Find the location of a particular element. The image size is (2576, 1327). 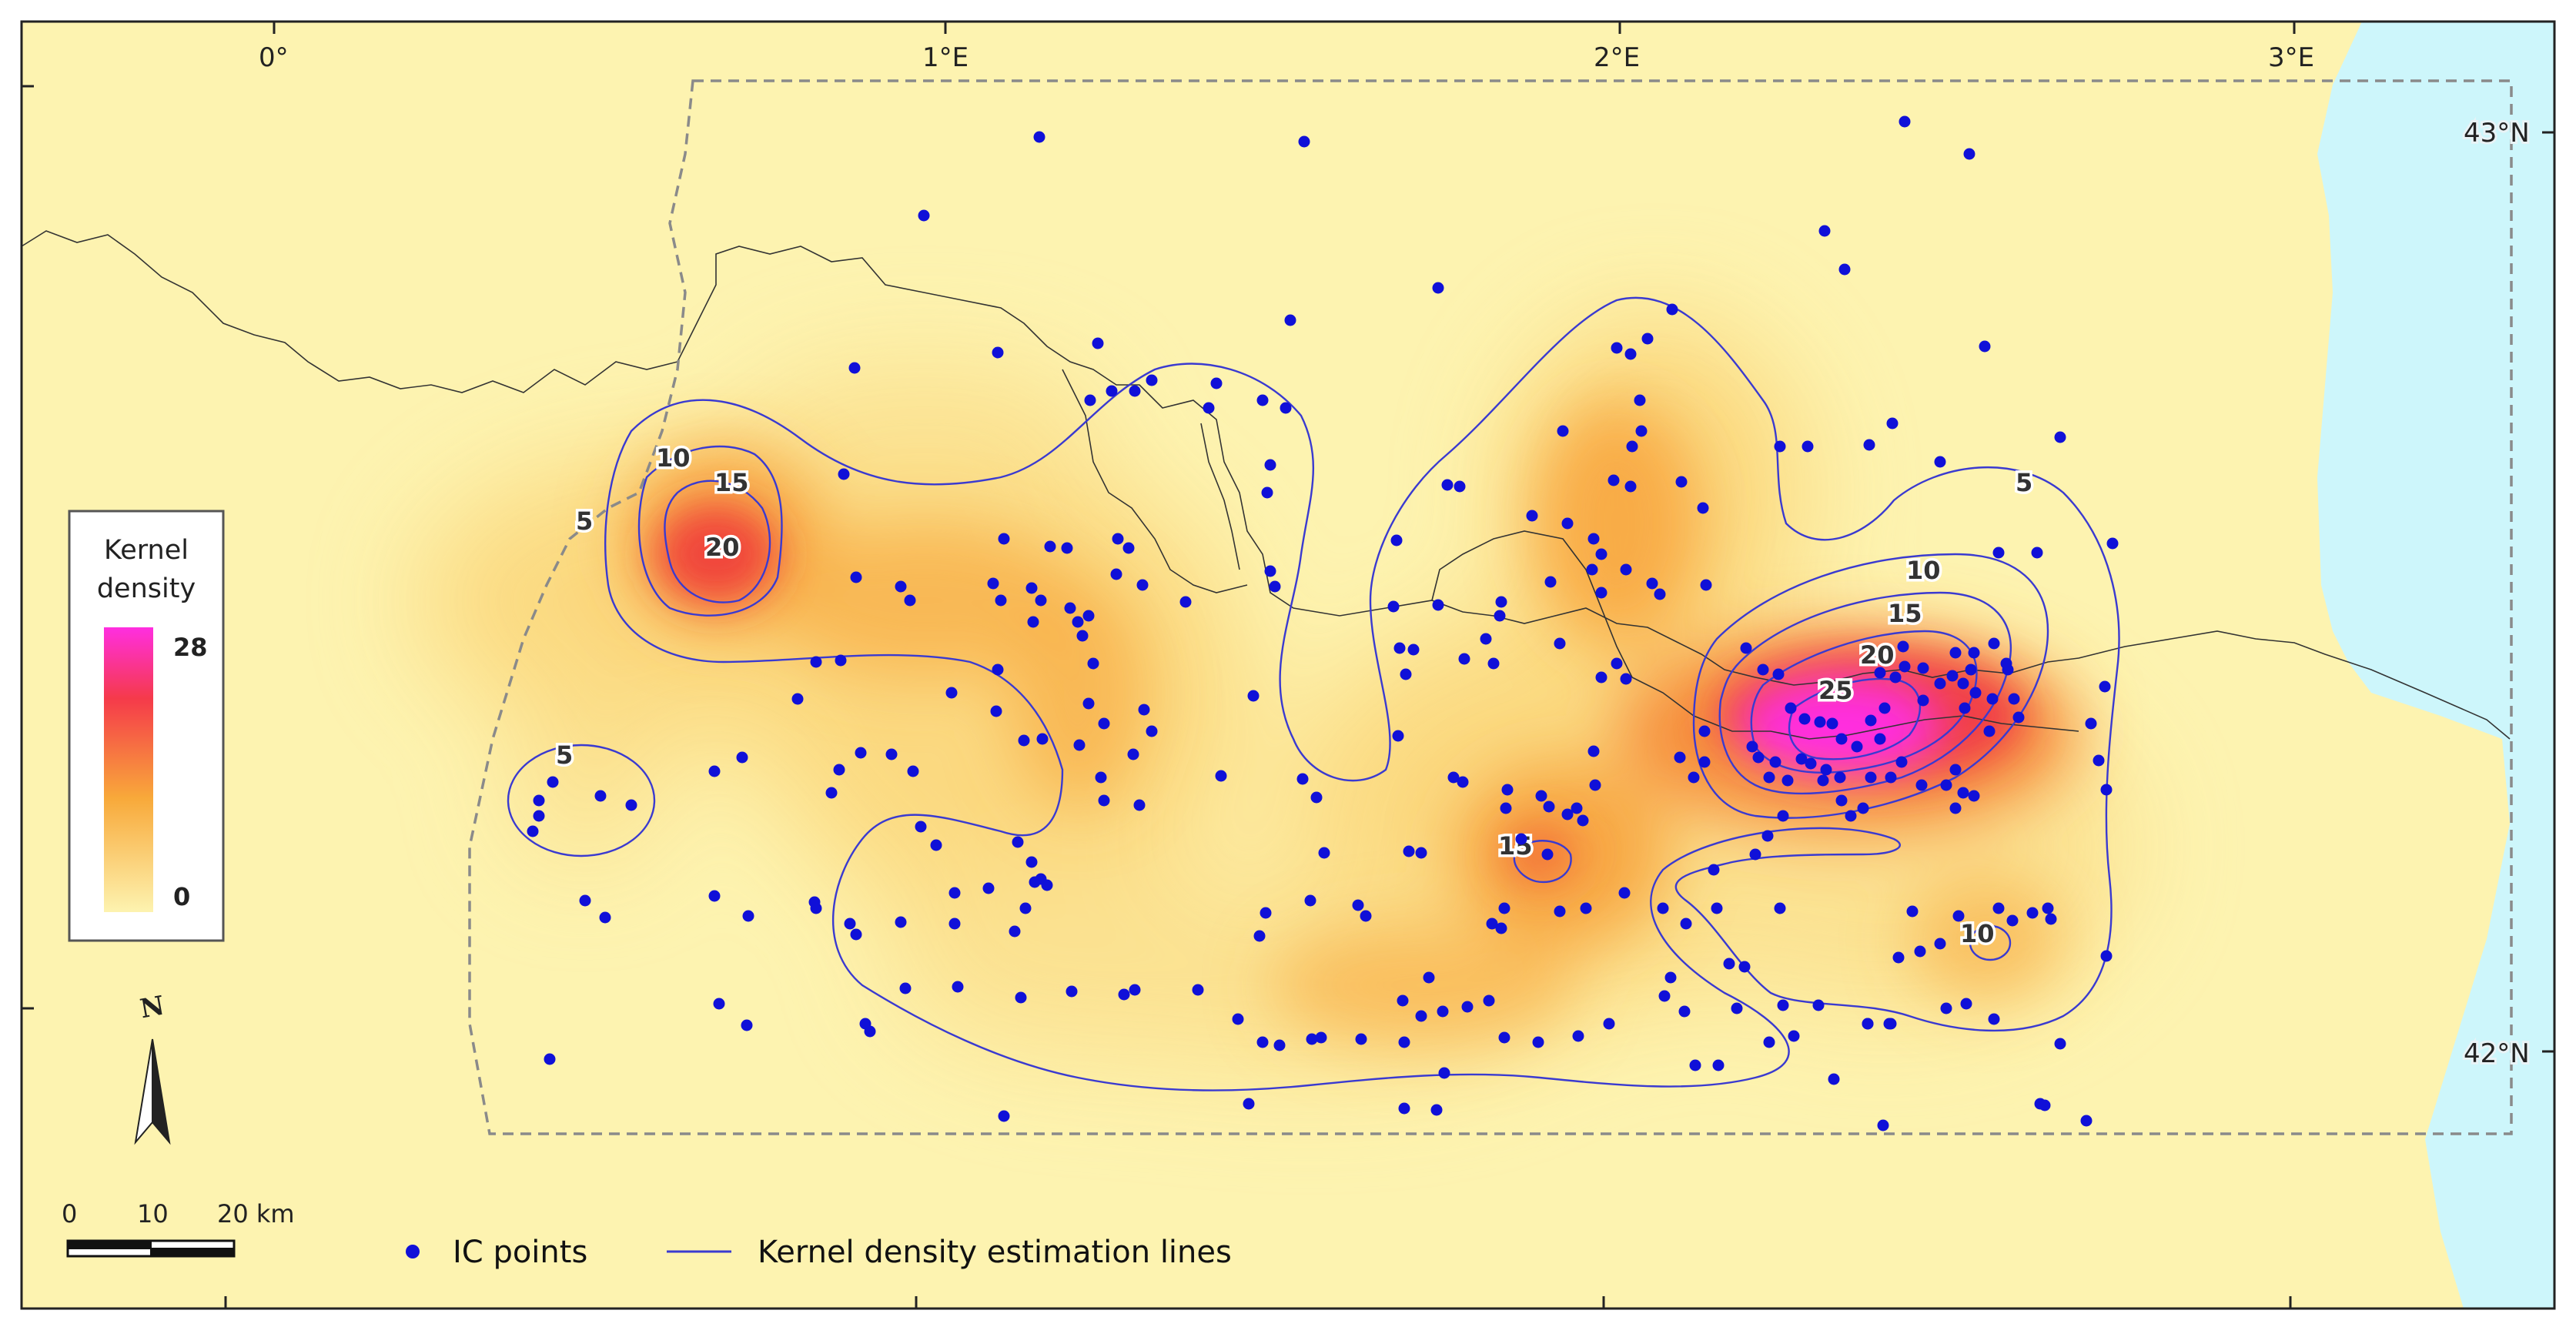

scale-bar-tick-label: 0 is located at coordinates (70, 1213).